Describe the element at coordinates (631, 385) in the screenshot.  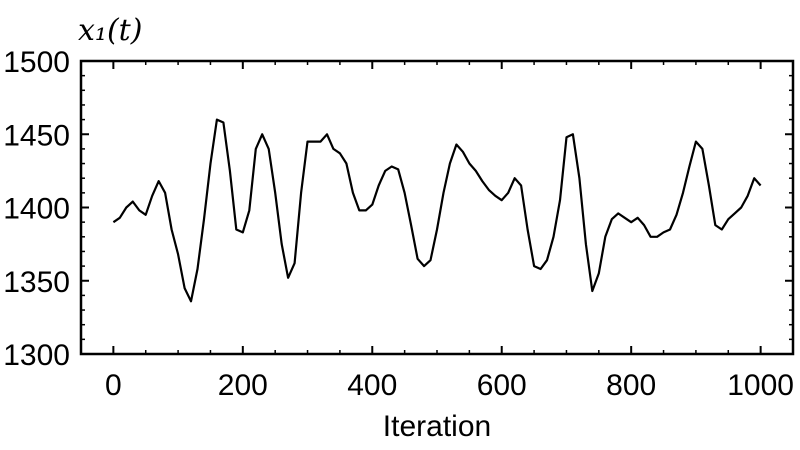
I see `x-tick-label-4: 800` at that location.